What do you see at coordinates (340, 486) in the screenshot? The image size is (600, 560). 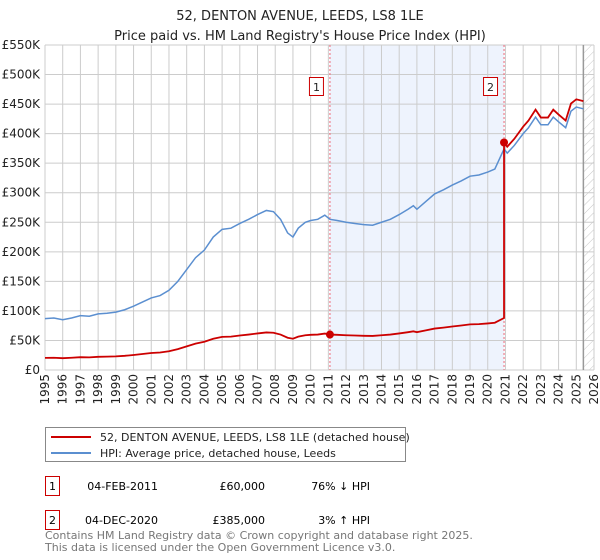 I see `sale-hpi-delta: 76% ↓ HPI` at bounding box center [340, 486].